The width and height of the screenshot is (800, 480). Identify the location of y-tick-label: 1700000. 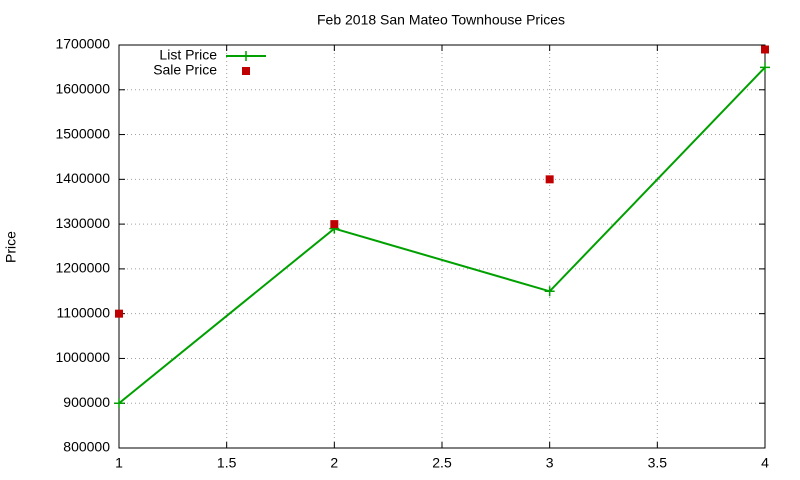
(82, 44).